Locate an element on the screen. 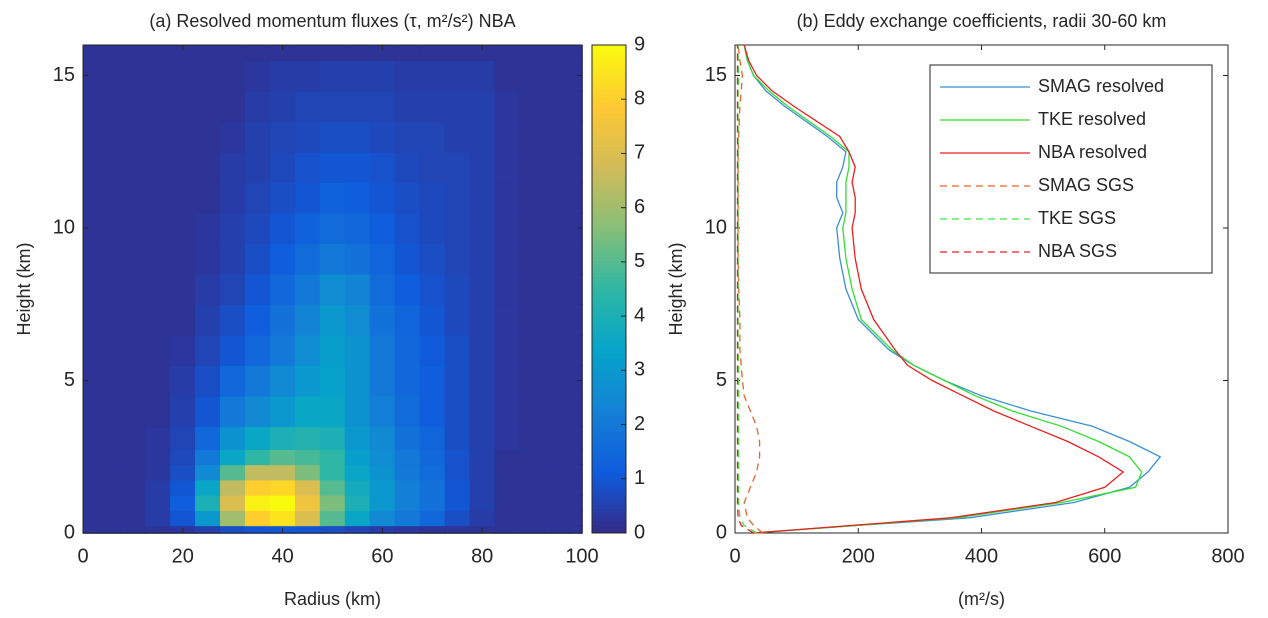 The image size is (1268, 618). legend-label: NBA resolved is located at coordinates (1092, 152).